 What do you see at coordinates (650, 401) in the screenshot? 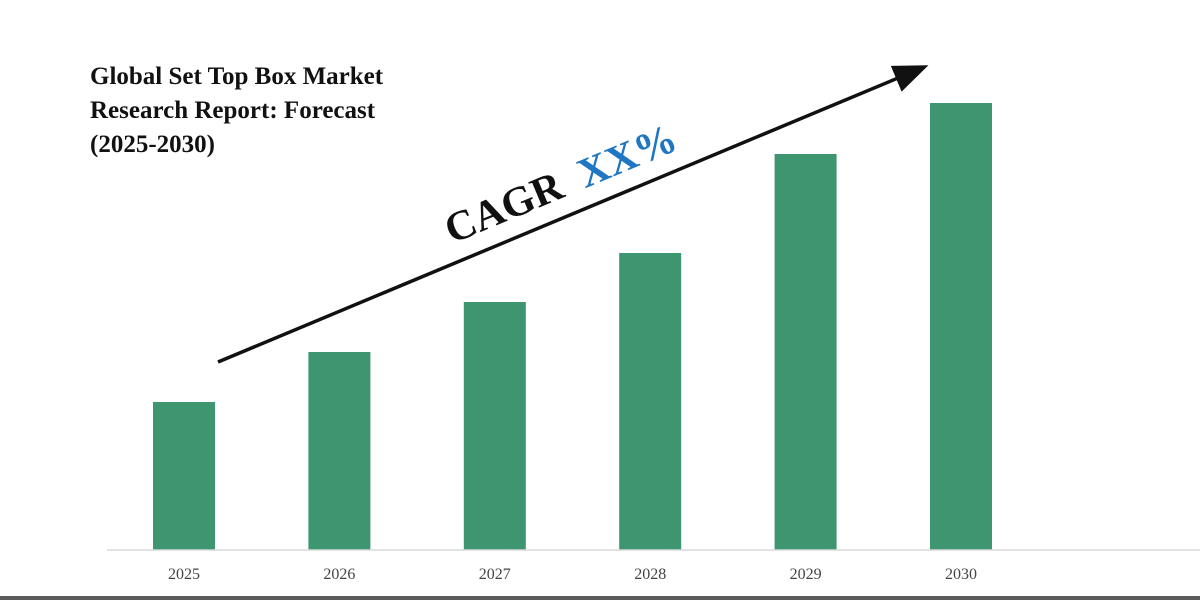
I see `bar-2028` at bounding box center [650, 401].